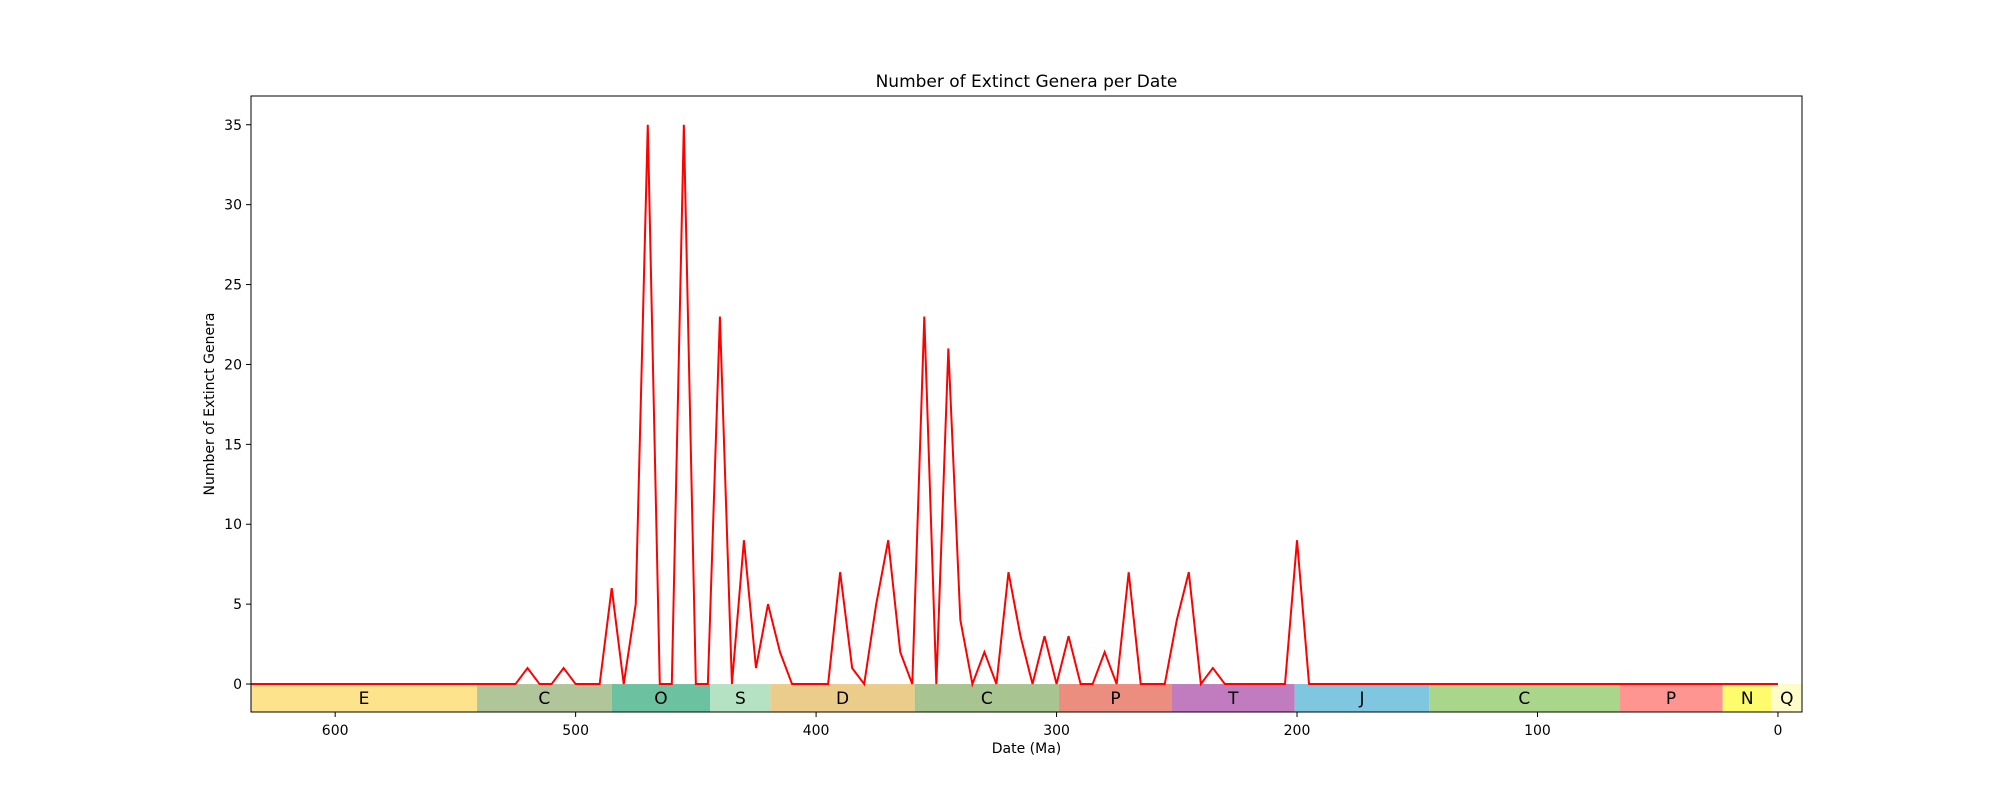 This screenshot has width=2000, height=800. I want to click on y-tick-label-7: 35, so click(233, 126).